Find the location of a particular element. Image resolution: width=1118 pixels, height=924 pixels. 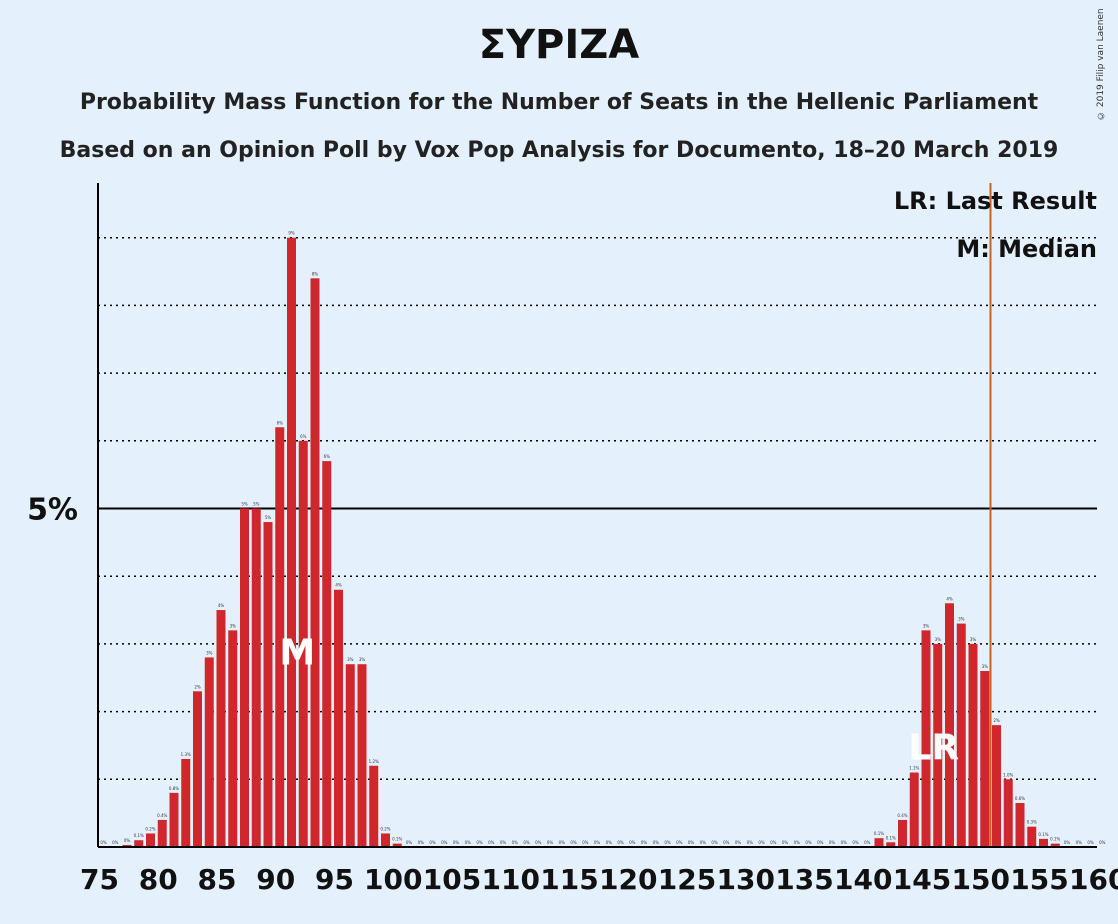

x-tick-label-145: 145 is located at coordinates (922, 879).